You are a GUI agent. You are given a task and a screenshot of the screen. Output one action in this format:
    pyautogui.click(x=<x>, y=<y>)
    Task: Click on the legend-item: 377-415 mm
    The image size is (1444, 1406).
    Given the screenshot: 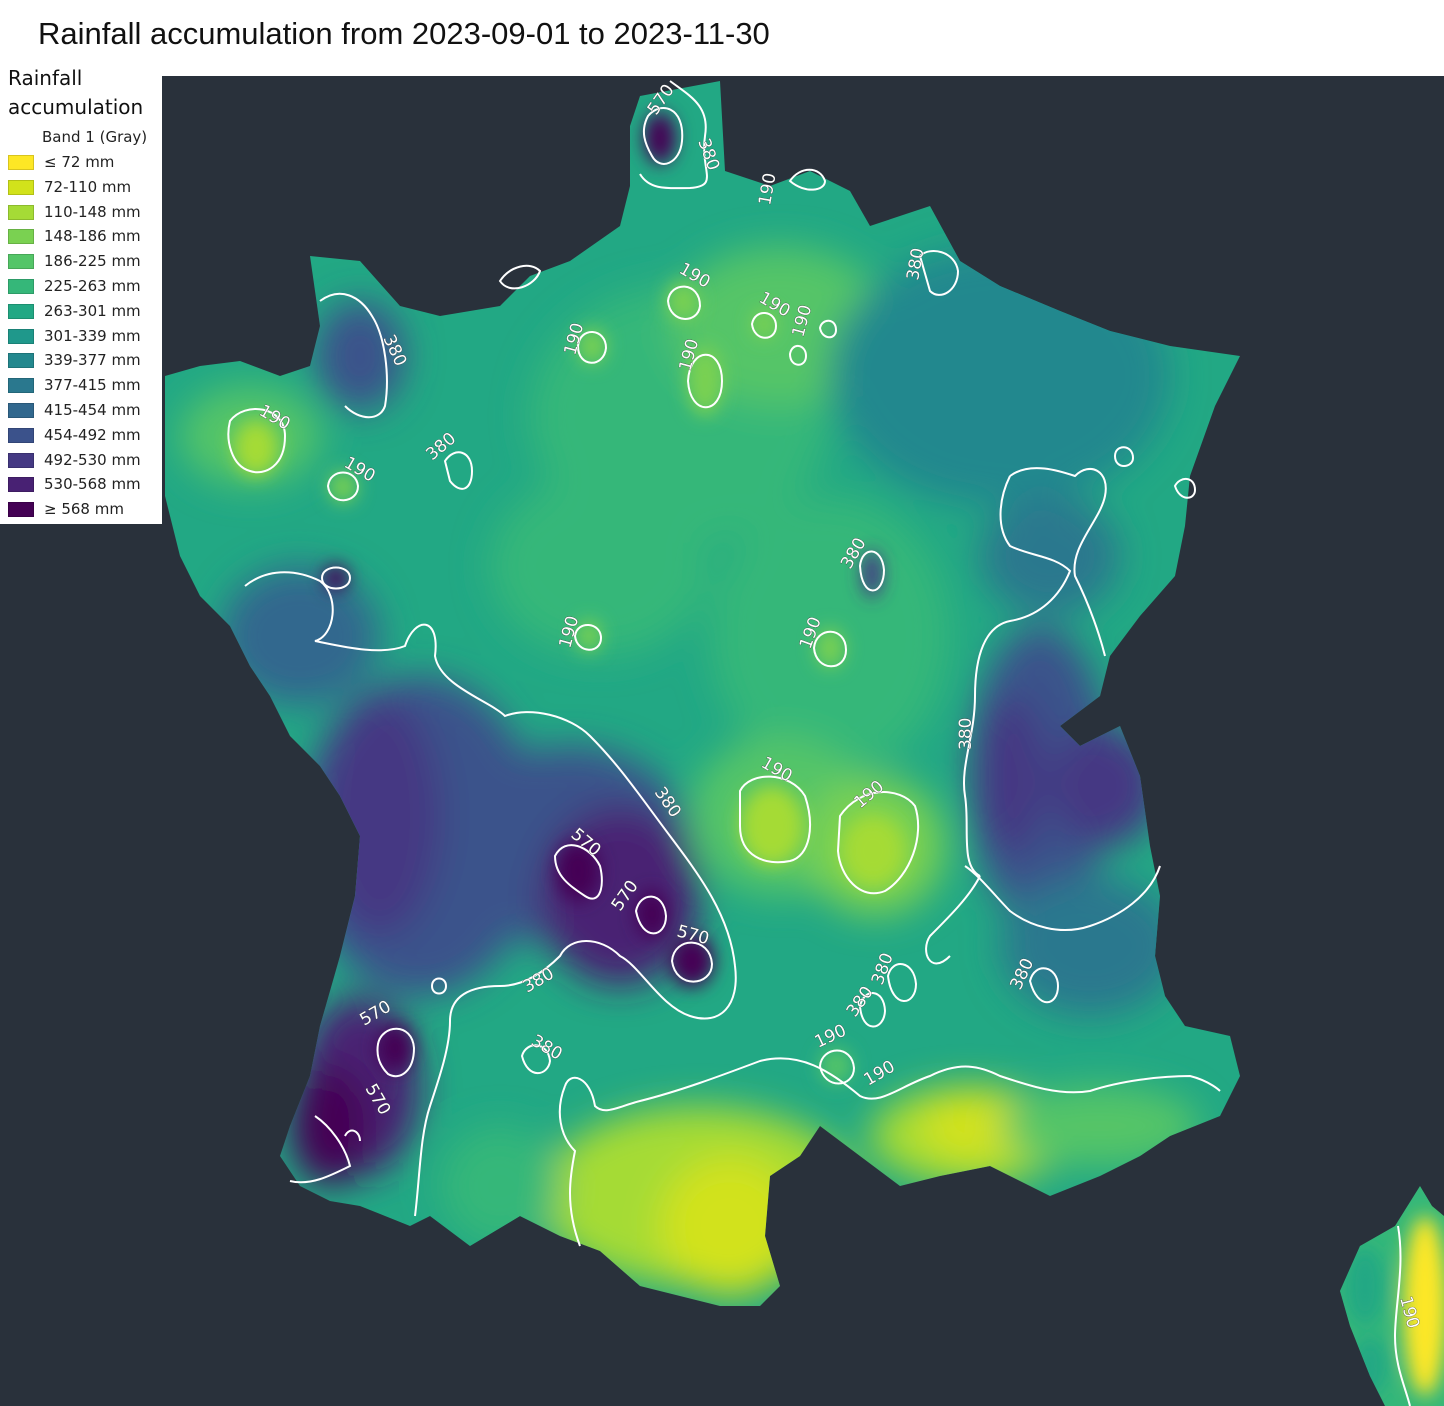 What is the action you would take?
    pyautogui.click(x=88, y=385)
    